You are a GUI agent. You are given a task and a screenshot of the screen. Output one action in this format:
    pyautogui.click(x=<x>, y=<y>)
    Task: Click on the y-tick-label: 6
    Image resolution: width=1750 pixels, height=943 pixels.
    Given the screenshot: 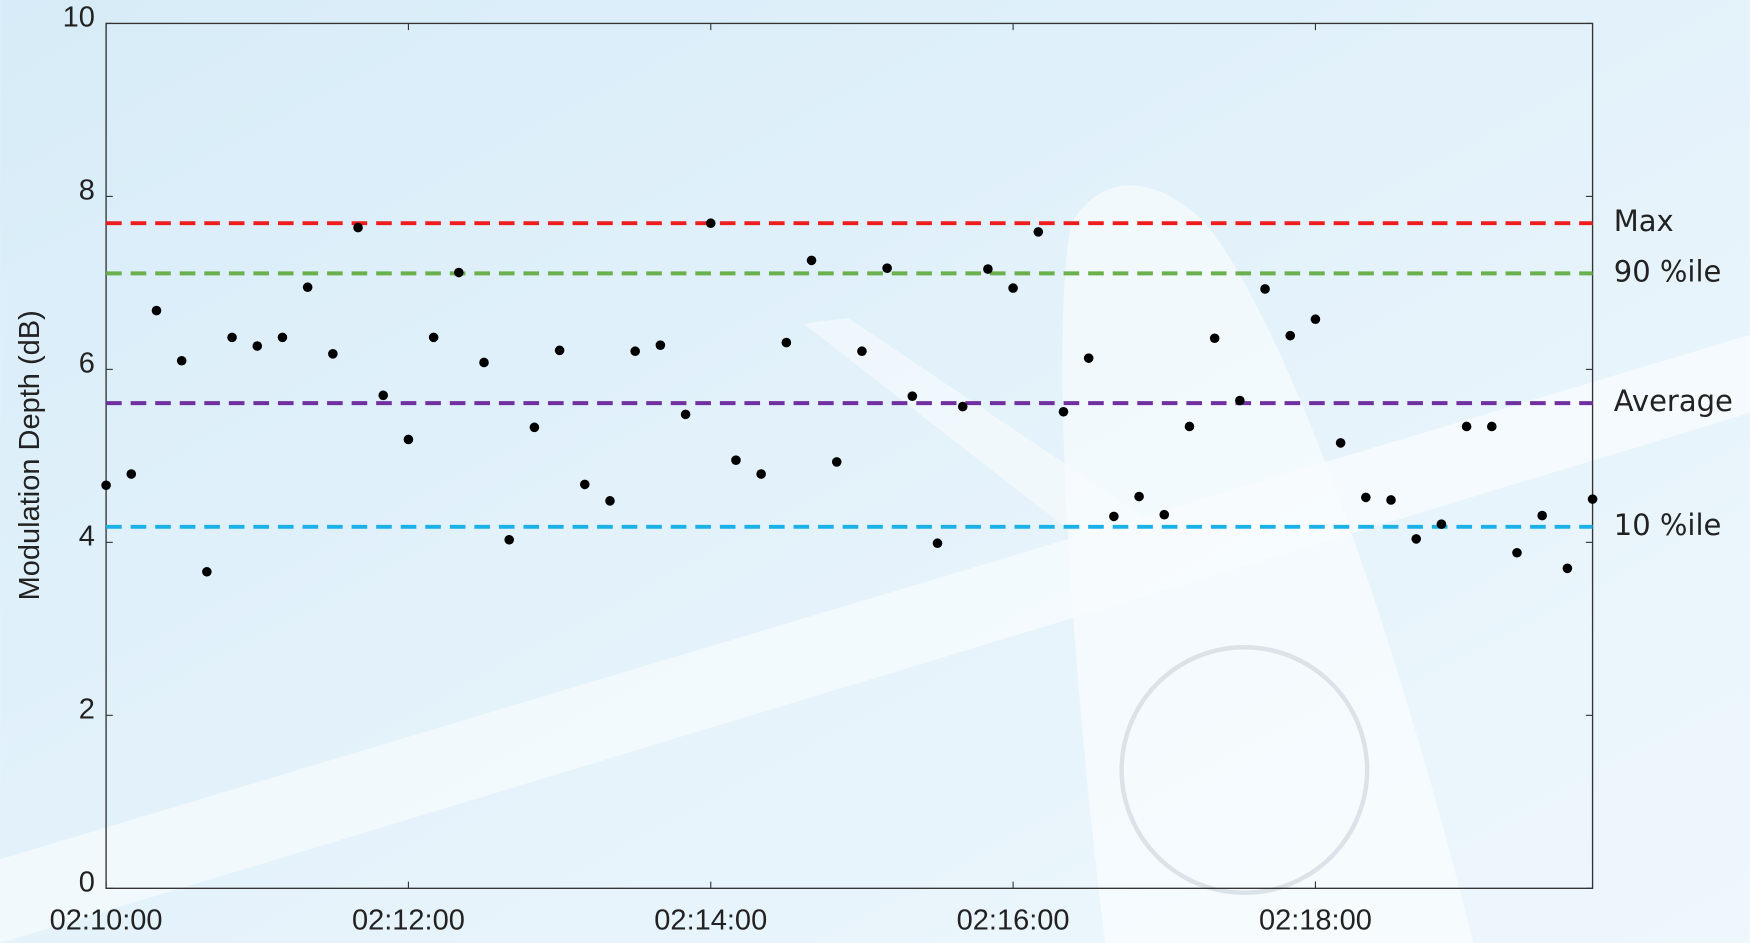 What is the action you would take?
    pyautogui.click(x=87, y=364)
    